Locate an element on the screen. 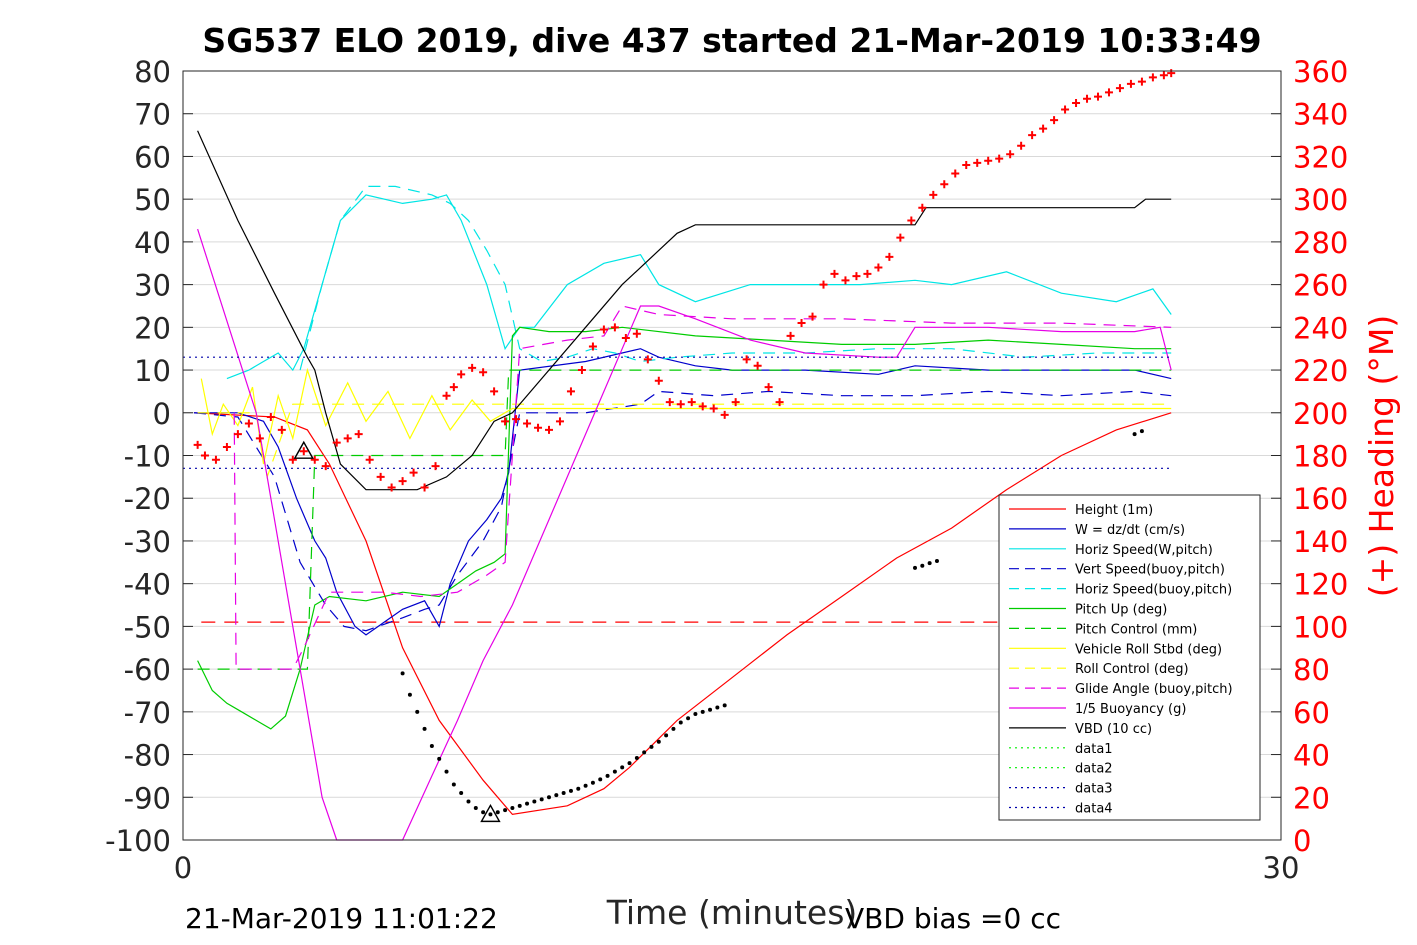 The height and width of the screenshot is (945, 1417). y-tick-label: 80 is located at coordinates (152, 72).